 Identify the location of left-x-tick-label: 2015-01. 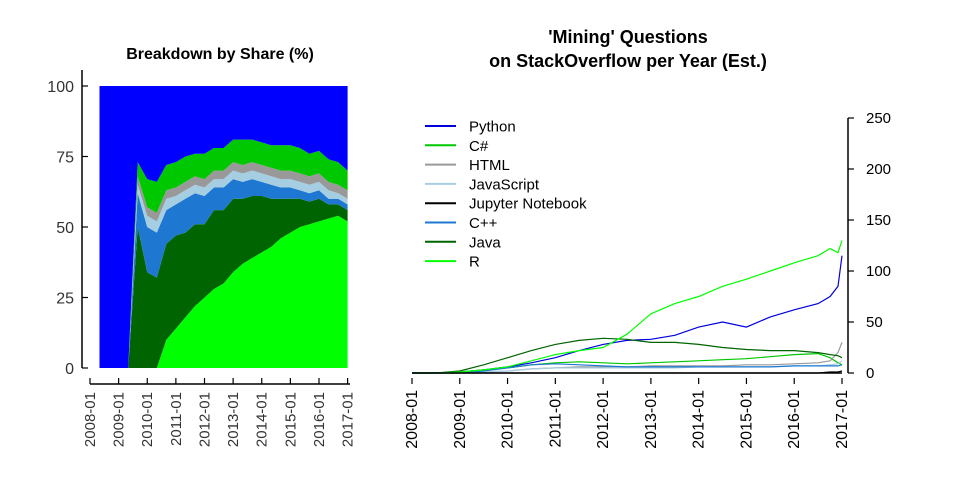
(290, 419).